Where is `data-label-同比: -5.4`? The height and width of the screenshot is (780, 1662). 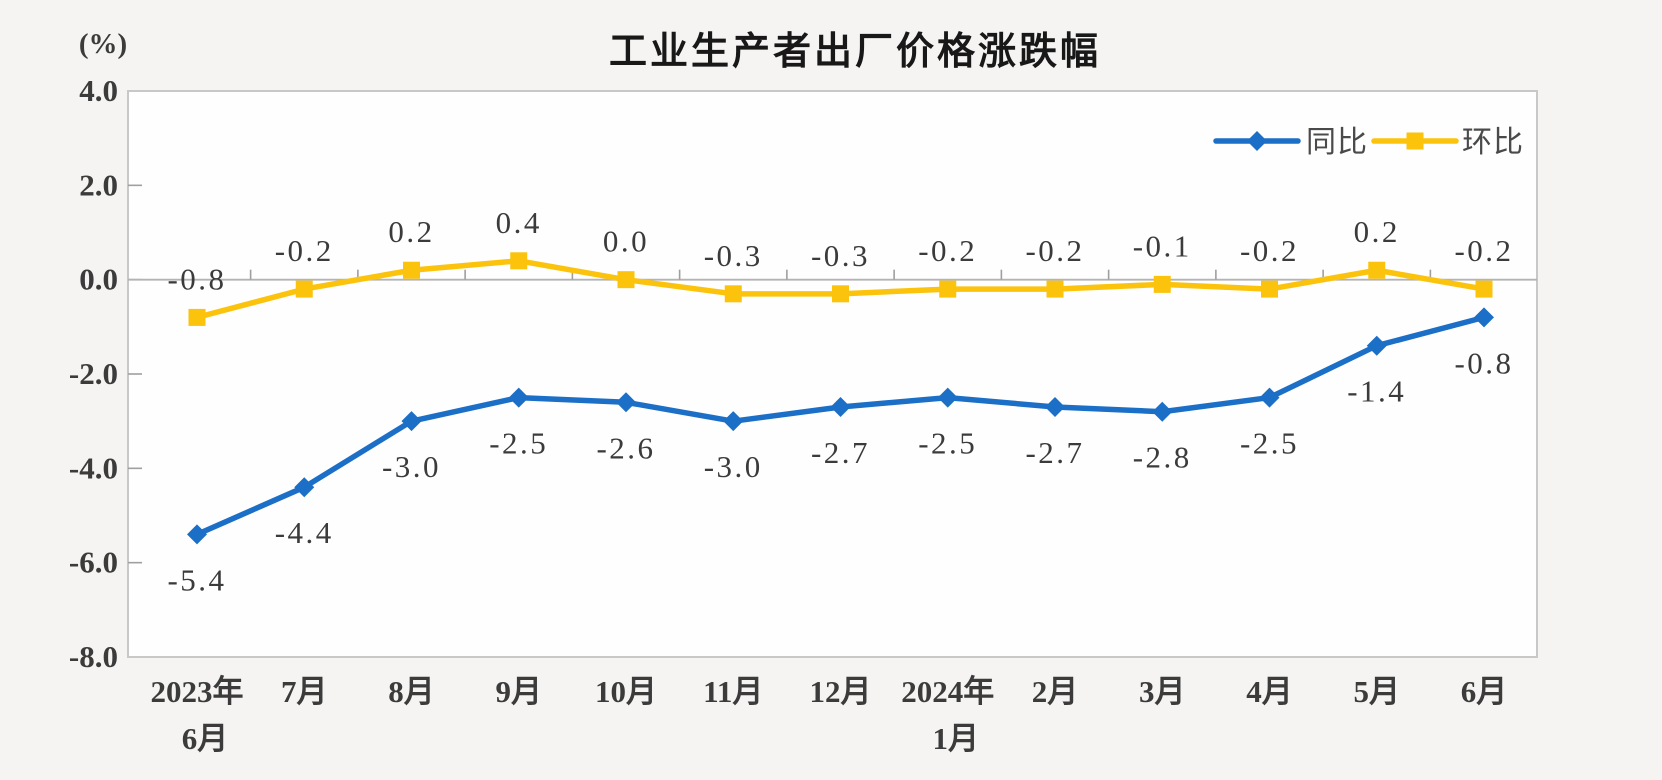
data-label-同比: -5.4 is located at coordinates (196, 579).